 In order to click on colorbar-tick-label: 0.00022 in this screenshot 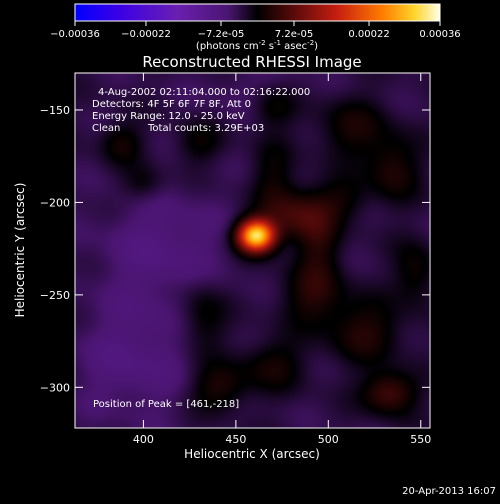, I will do `click(368, 34)`.